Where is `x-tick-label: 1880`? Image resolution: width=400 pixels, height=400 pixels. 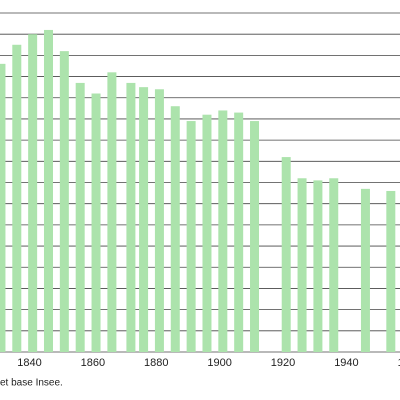 x-tick-label: 1880 is located at coordinates (156, 363).